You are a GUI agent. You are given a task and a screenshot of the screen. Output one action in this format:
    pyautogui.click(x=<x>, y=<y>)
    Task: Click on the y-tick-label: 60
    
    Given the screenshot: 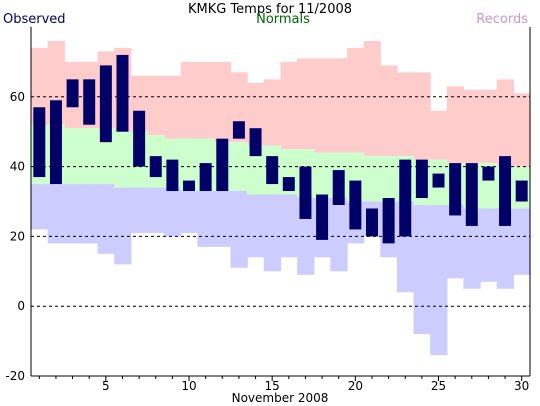 What is the action you would take?
    pyautogui.click(x=17, y=97)
    